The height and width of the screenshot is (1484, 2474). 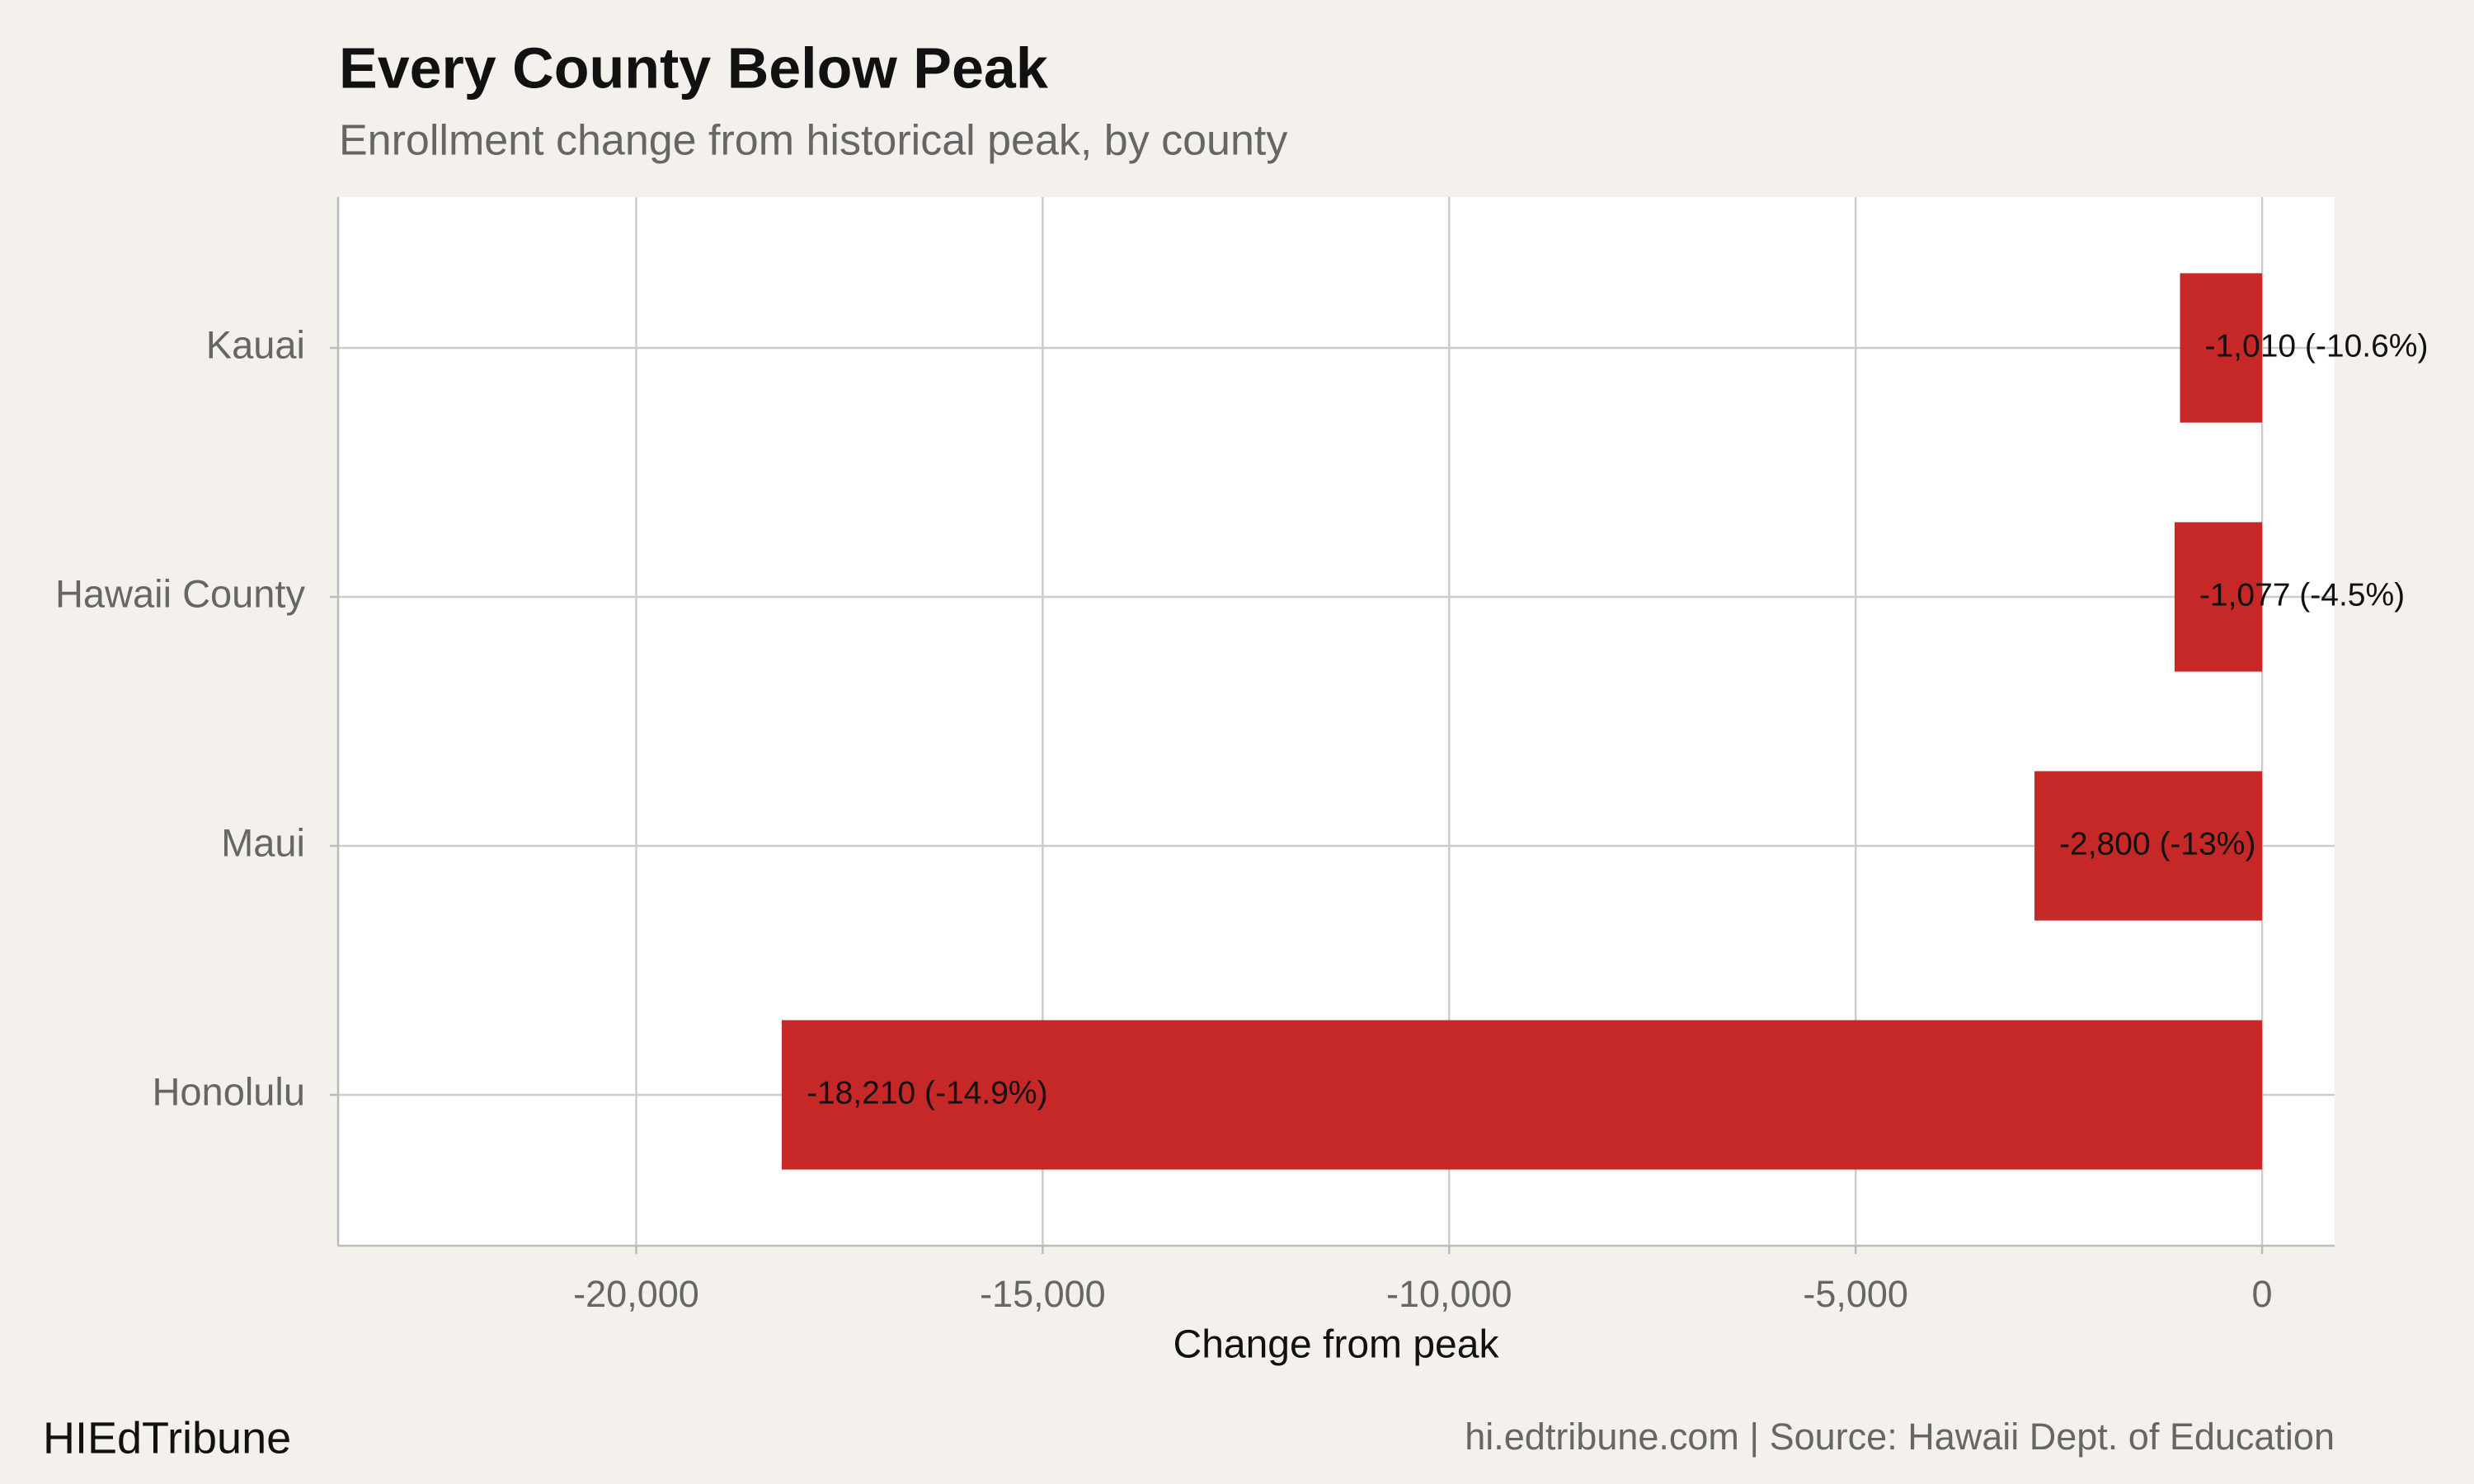 I want to click on x-tick-label: -5,000, so click(x=1855, y=1294).